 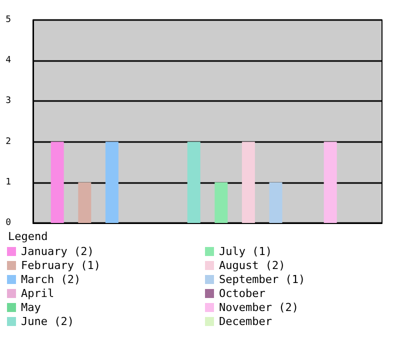 What do you see at coordinates (242, 293) in the screenshot?
I see `legend-label: October` at bounding box center [242, 293].